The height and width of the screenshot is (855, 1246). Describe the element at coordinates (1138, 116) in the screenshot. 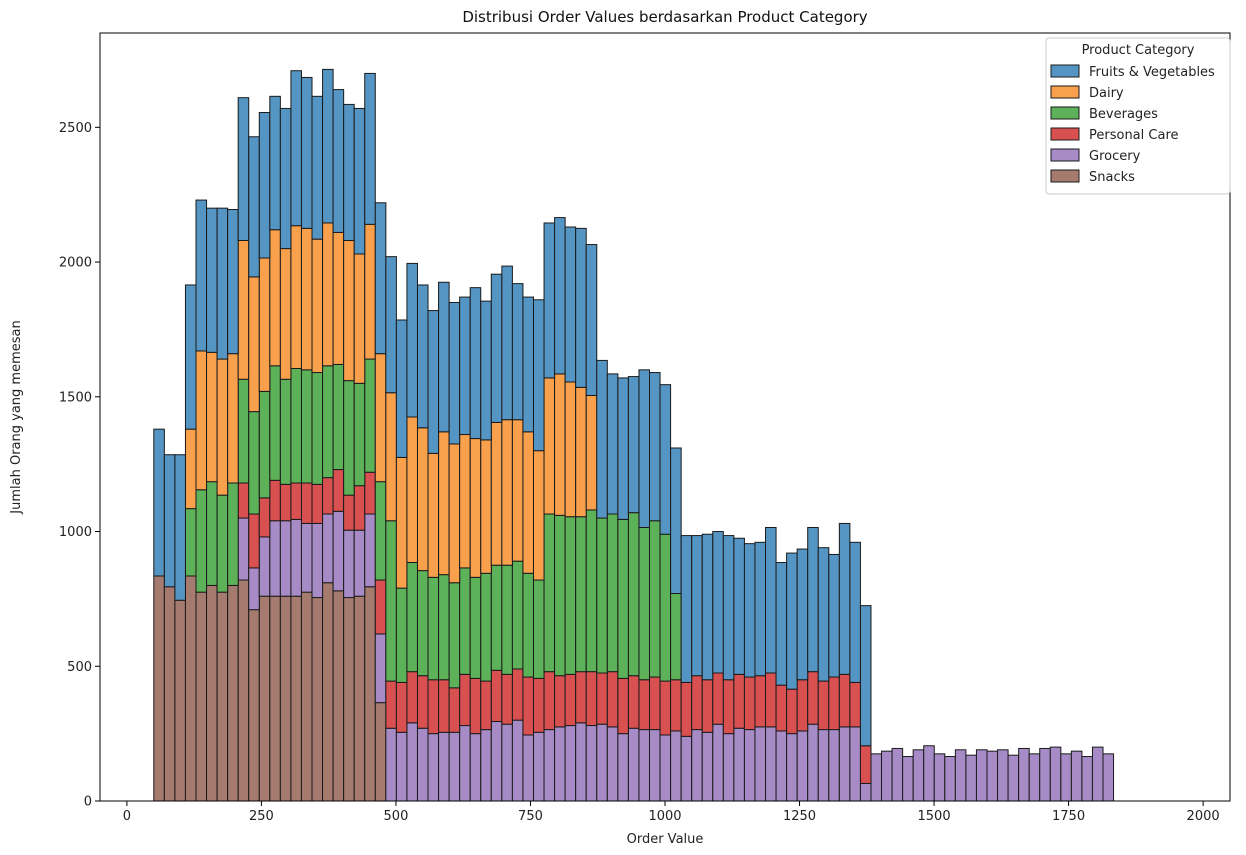

I see `legend-box` at that location.